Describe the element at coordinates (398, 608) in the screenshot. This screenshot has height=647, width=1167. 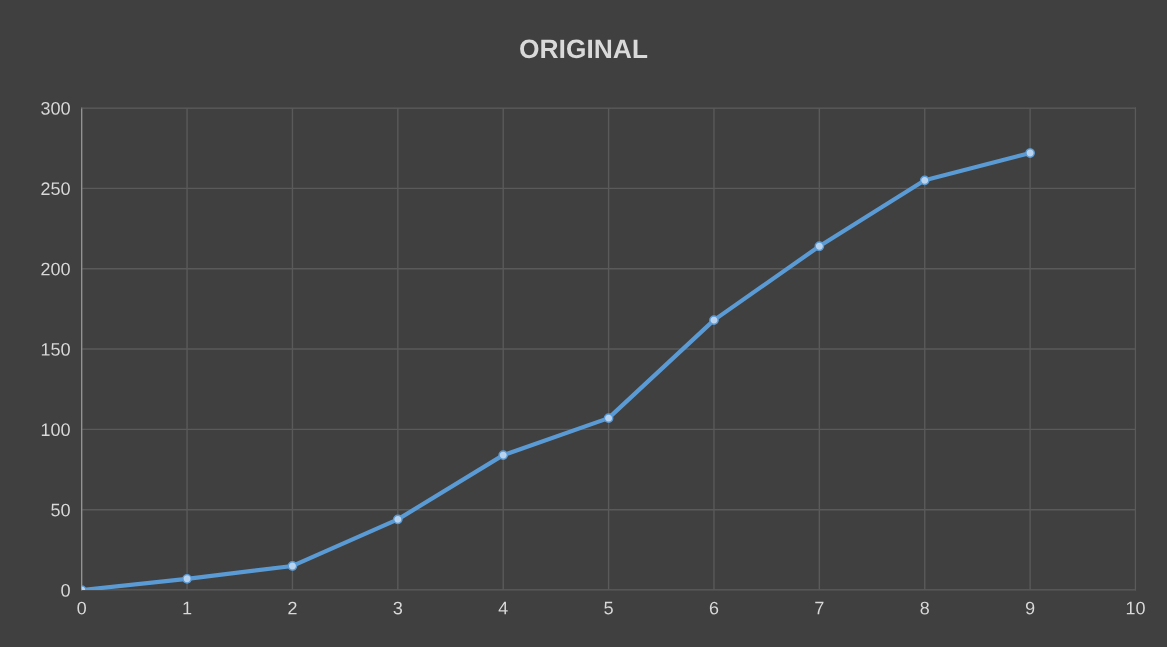
I see `x-tick-label: 3` at that location.